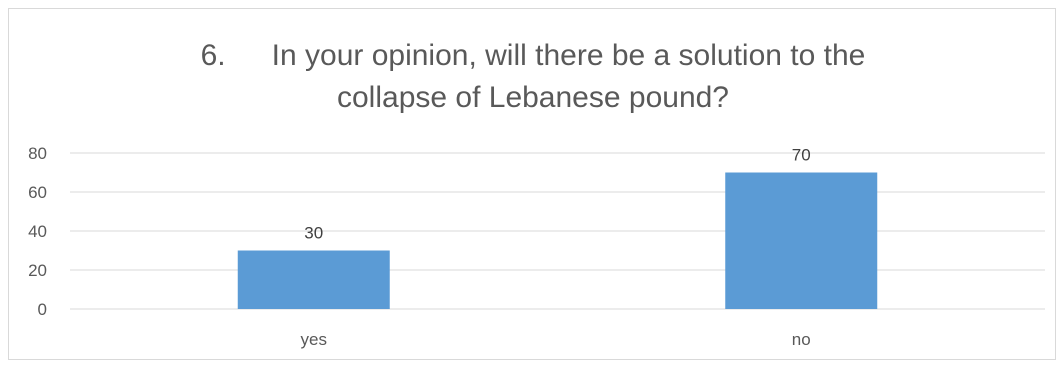 This screenshot has width=1064, height=368. What do you see at coordinates (801, 240) in the screenshot?
I see `bar-no` at bounding box center [801, 240].